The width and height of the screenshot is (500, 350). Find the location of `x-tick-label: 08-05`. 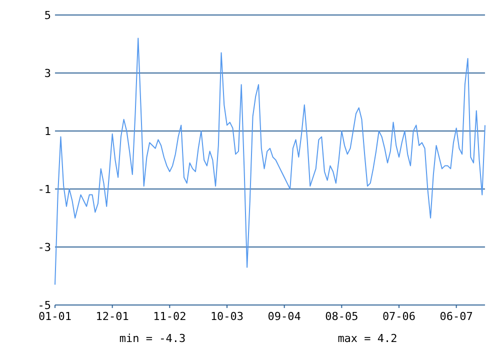

x-tick-label: 08-05 is located at coordinates (341, 316).